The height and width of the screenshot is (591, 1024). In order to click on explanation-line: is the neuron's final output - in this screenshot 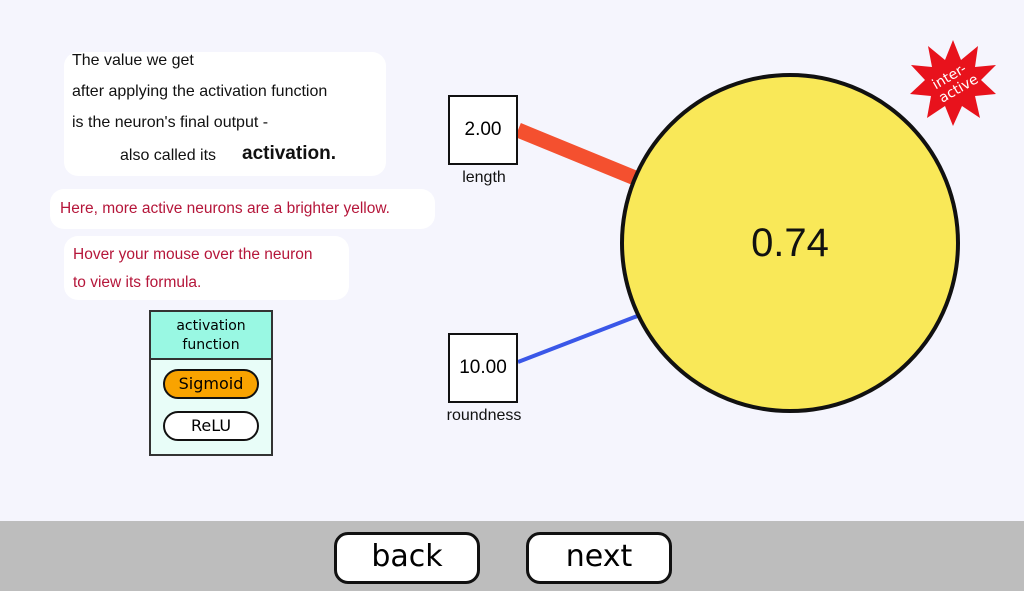, I will do `click(170, 122)`.